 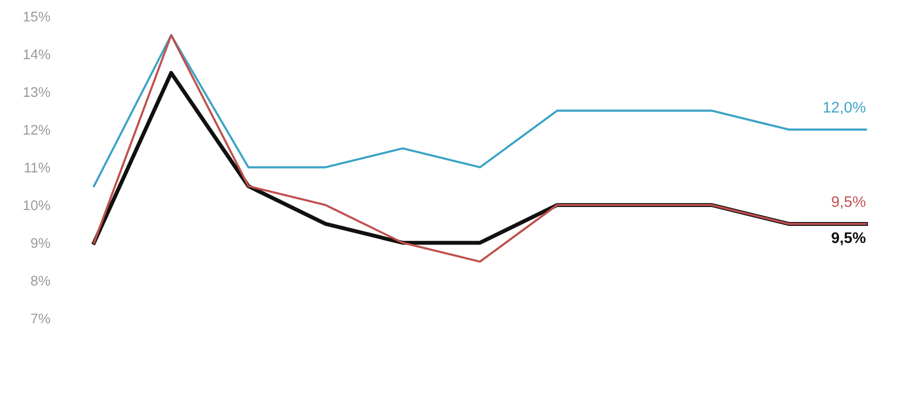 I want to click on data-label: 12,0%, so click(x=845, y=108).